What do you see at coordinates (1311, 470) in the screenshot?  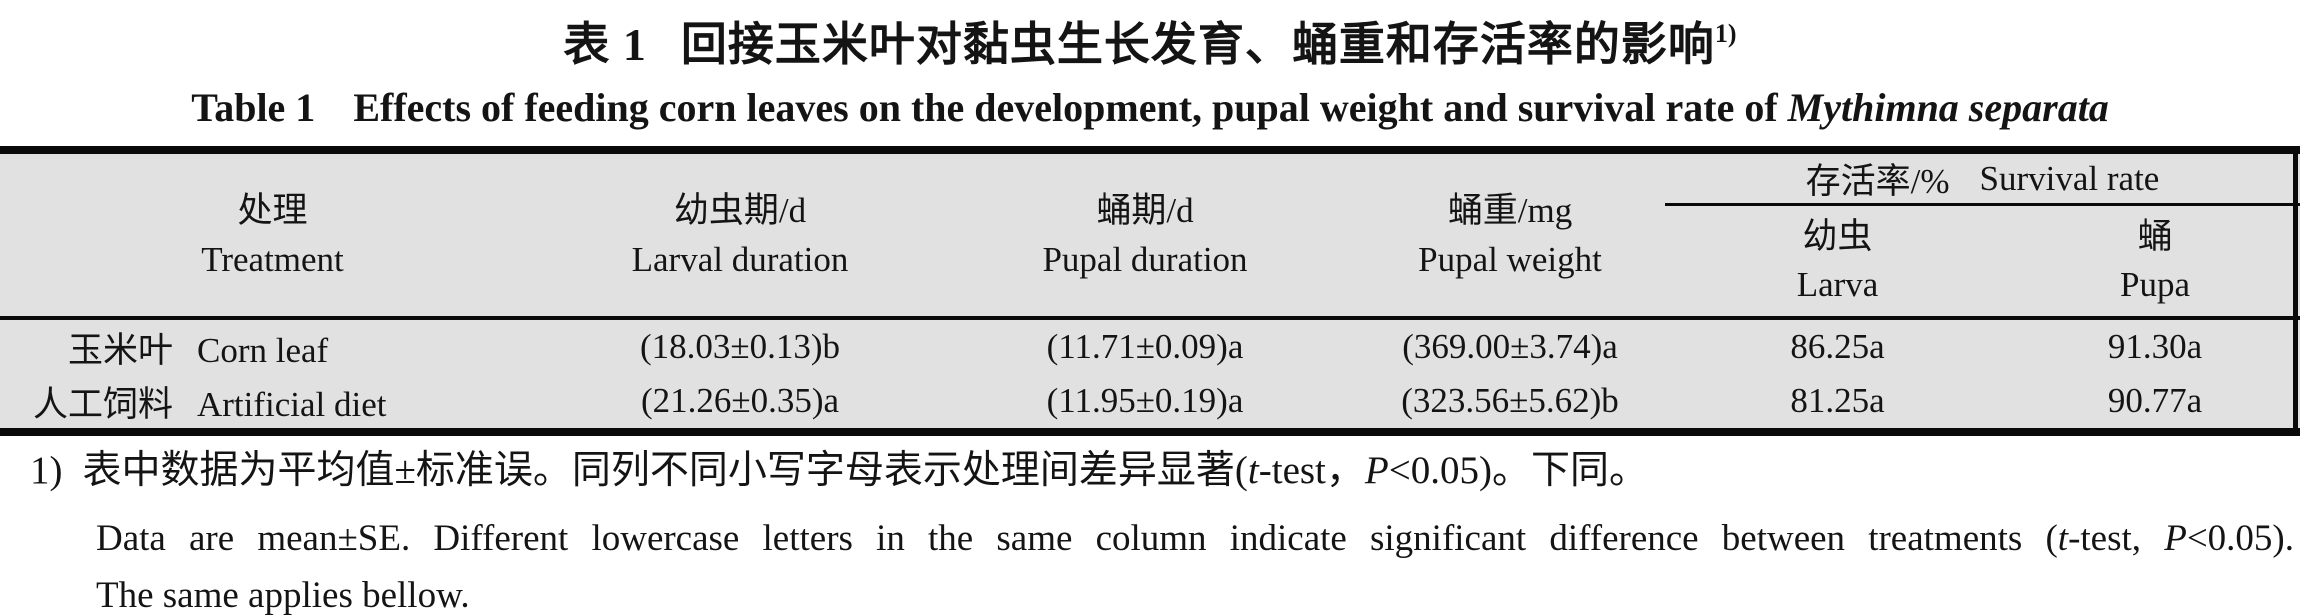 I see `footnote-cn-text: -test，` at bounding box center [1311, 470].